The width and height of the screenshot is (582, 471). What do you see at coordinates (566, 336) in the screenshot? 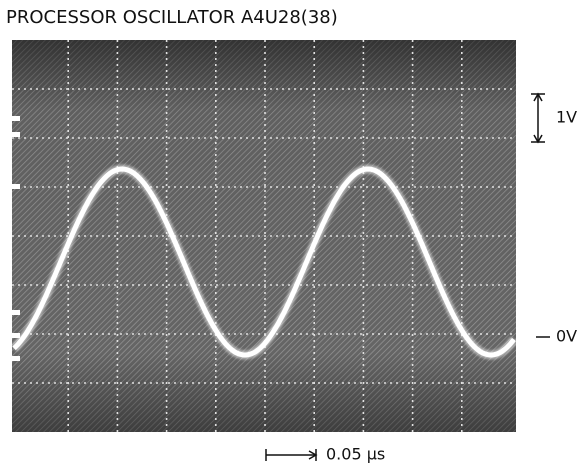
I see `zero-level-label: 0V` at bounding box center [566, 336].